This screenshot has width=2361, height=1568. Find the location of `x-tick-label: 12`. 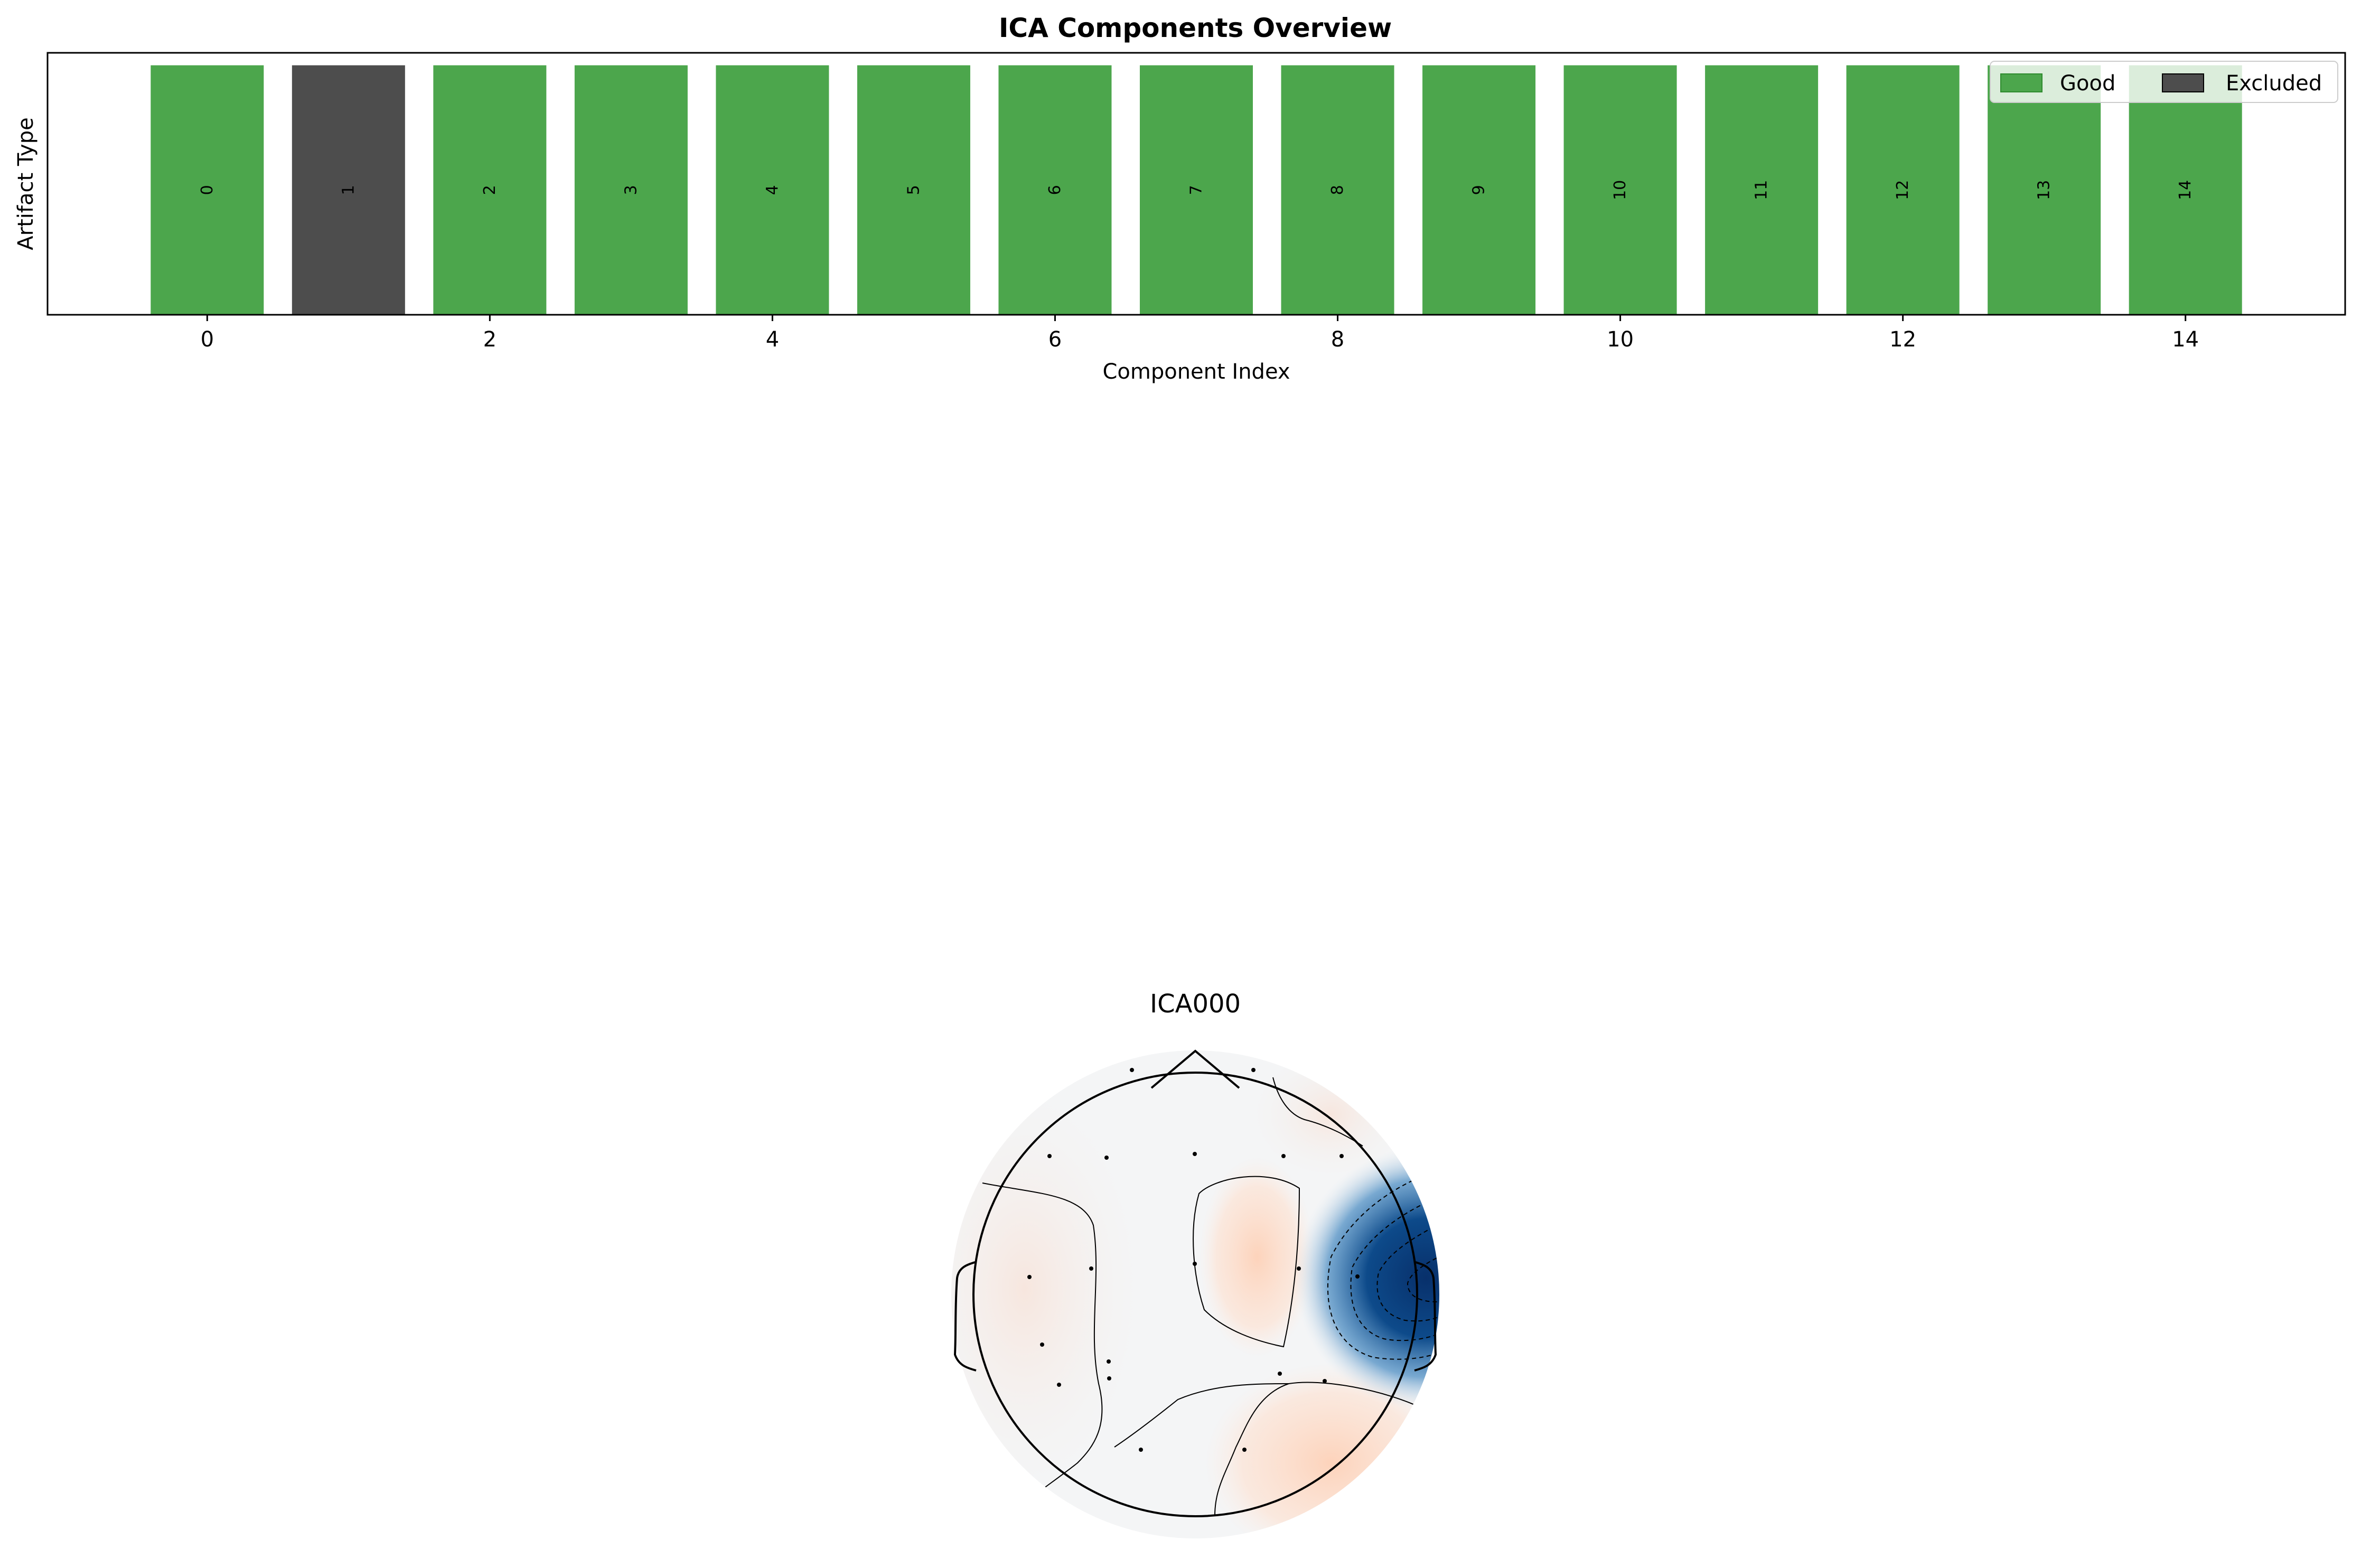

x-tick-label: 12 is located at coordinates (1903, 339).